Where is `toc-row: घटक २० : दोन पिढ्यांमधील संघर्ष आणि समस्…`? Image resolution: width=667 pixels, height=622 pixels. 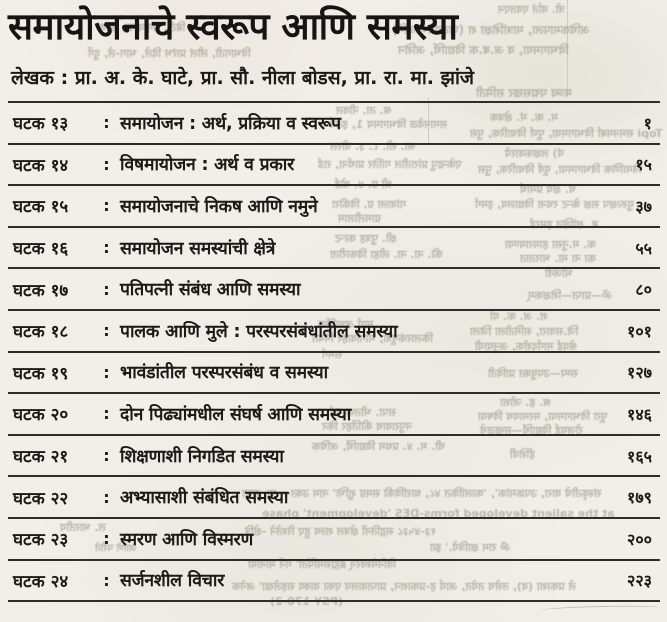 toc-row: घटक २० : दोन पिढ्यांमधील संघर्ष आणि समस्… is located at coordinates (334, 413).